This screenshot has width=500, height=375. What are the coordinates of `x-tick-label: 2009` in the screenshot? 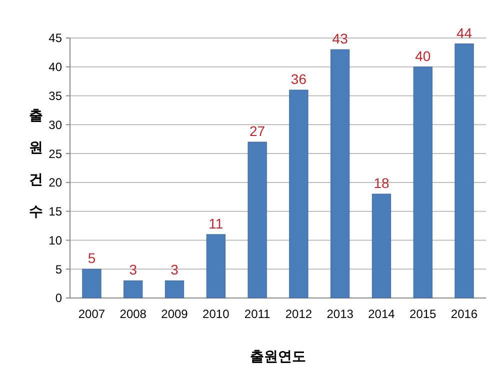 It's located at (174, 314).